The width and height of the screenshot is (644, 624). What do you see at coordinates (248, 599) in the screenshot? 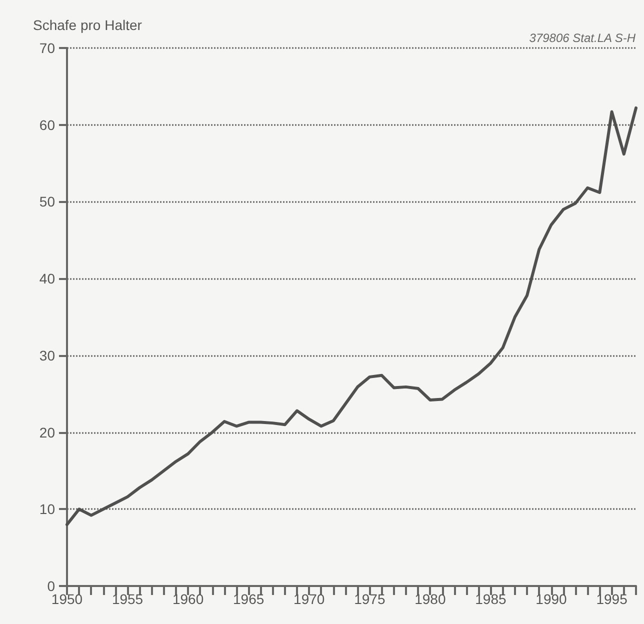
I see `x-tick-label: 1965` at bounding box center [248, 599].